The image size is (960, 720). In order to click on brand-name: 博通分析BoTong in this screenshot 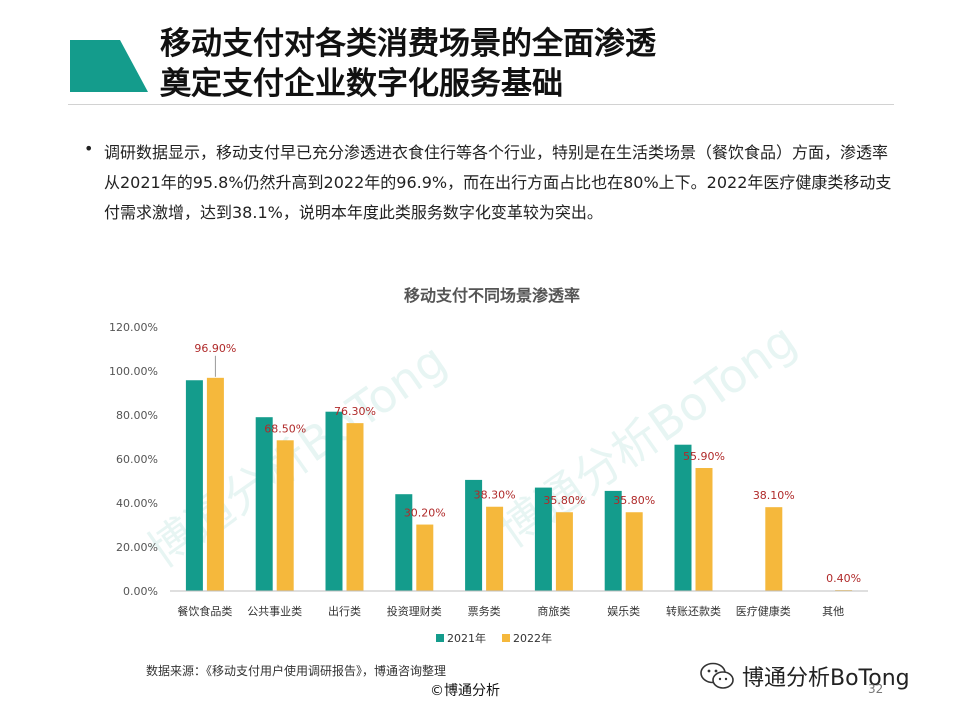, I will do `click(826, 678)`.